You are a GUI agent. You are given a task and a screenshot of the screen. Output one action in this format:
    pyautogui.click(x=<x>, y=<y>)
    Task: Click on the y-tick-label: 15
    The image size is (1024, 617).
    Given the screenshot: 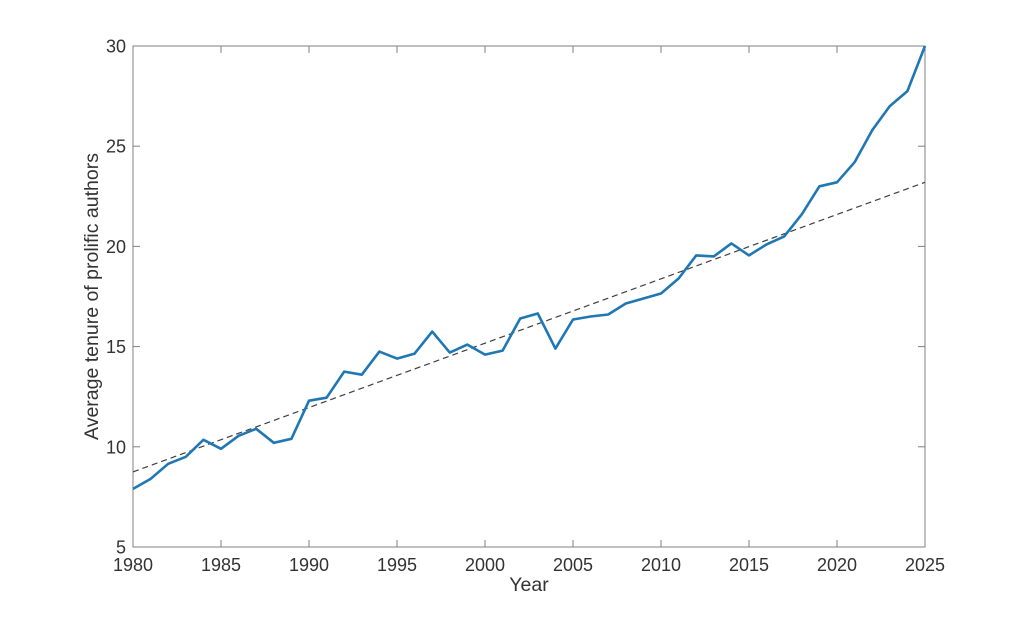 What is the action you would take?
    pyautogui.click(x=116, y=347)
    